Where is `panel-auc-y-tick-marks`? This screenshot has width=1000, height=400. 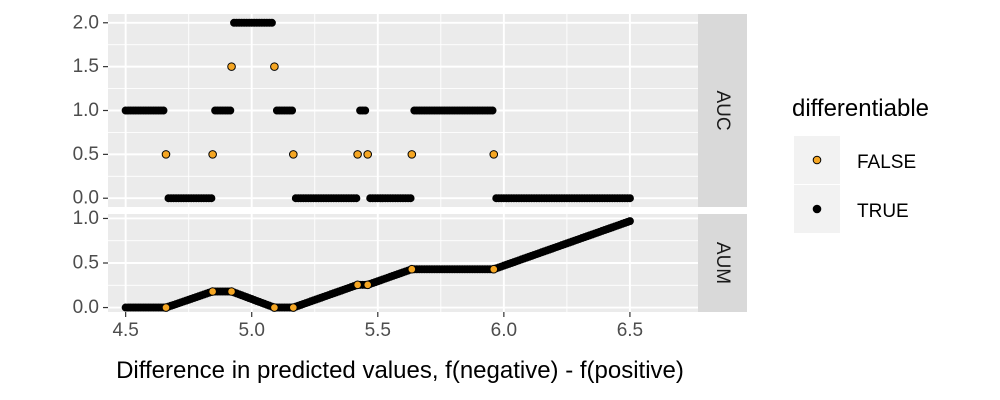 panel-auc-y-tick-marks is located at coordinates (105, 110).